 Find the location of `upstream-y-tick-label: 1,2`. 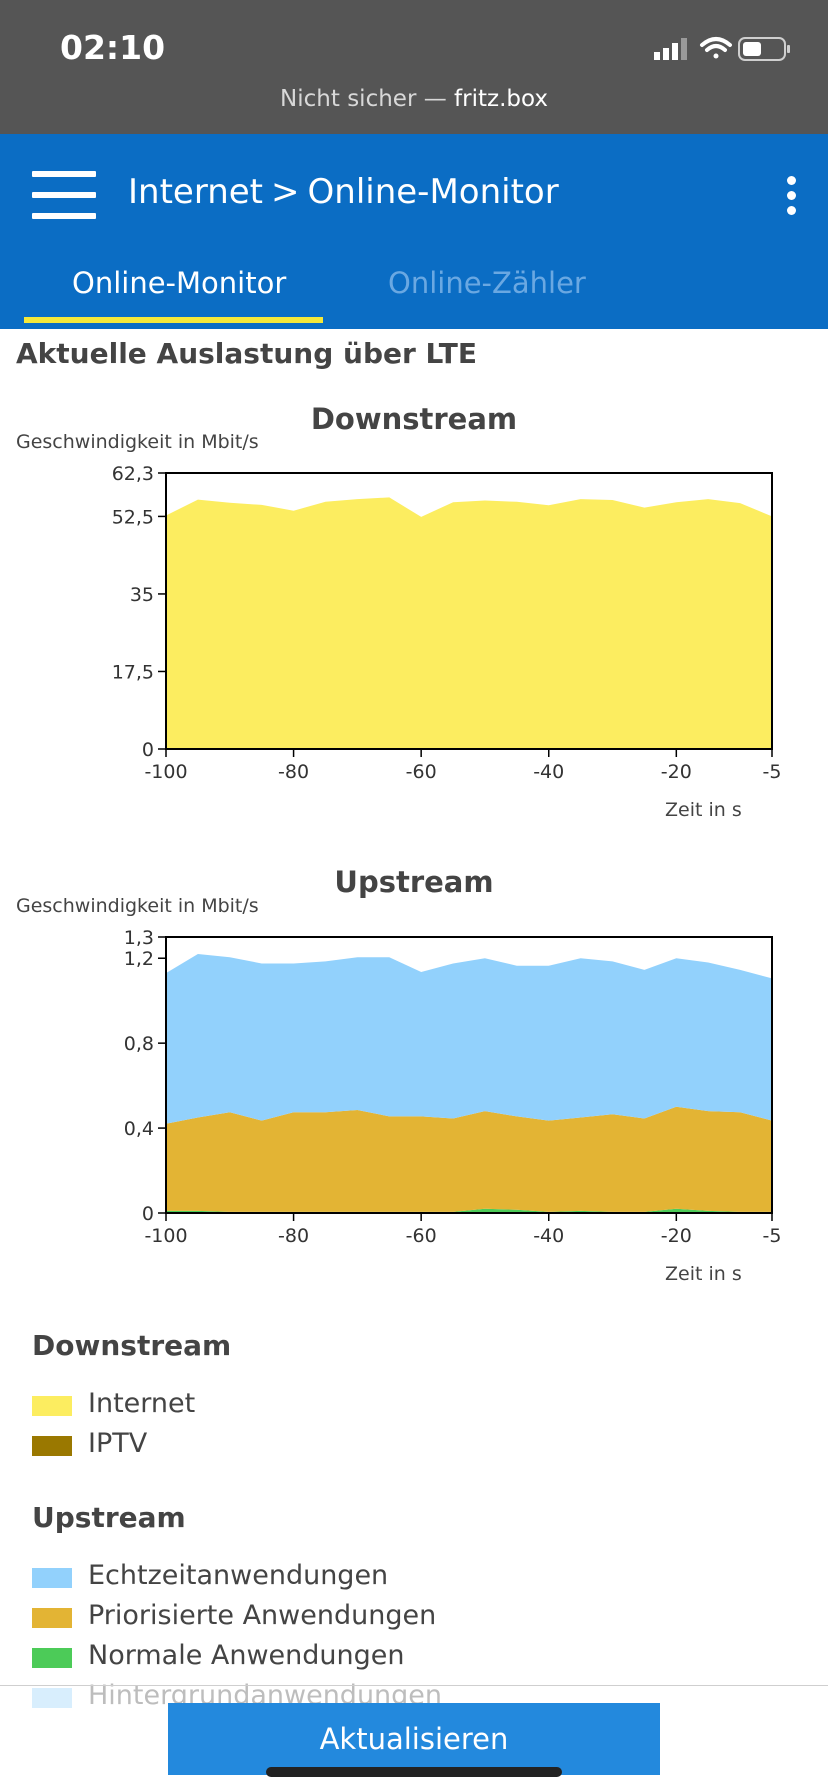

upstream-y-tick-label: 1,2 is located at coordinates (139, 959).